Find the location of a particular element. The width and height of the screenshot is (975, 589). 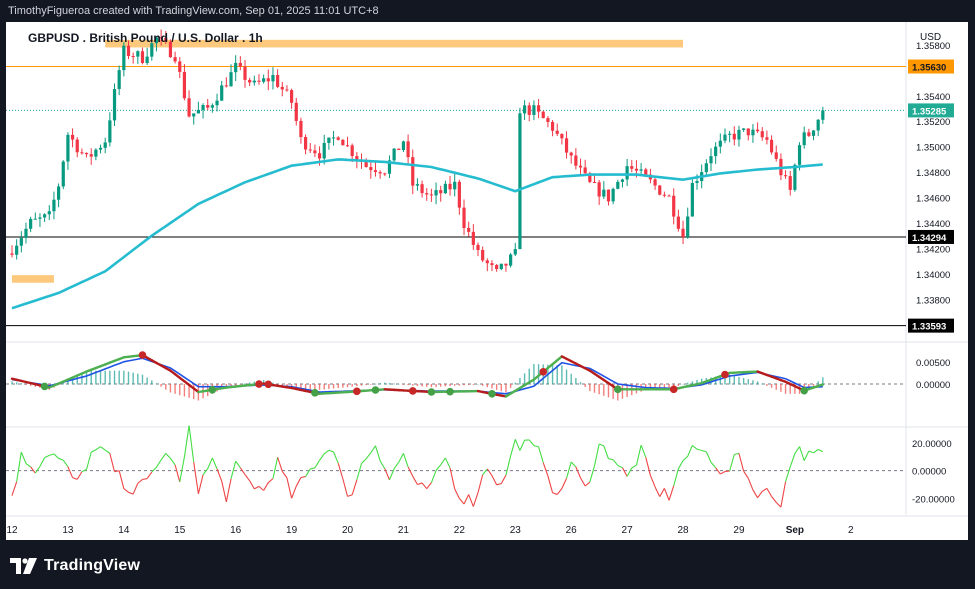

time-axis: 12 13 14 15 16 19 20 21 22 23 26 27 28 29 Sep 2 is located at coordinates (487, 525).